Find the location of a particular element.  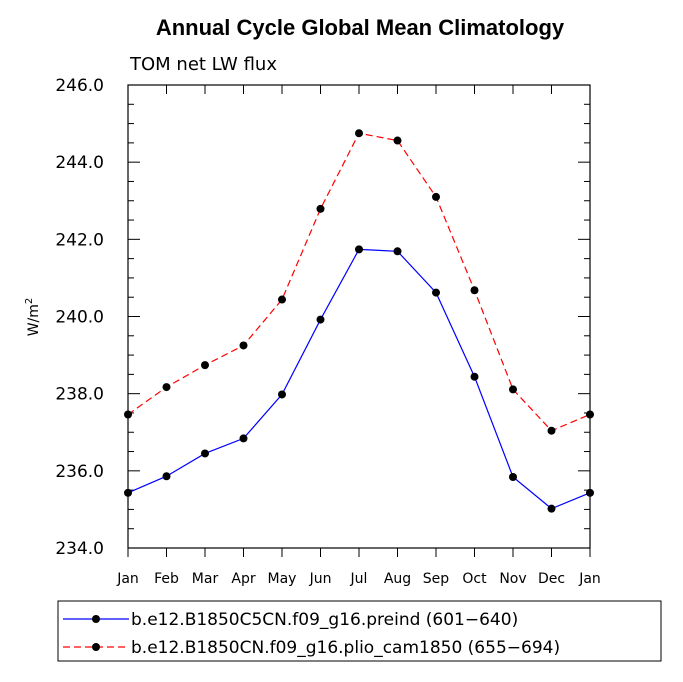

x-tick-labels: Jan Feb Mar Apr May Jun Jul Aug Sep Oct Nov Dec Jan is located at coordinates (358, 579).